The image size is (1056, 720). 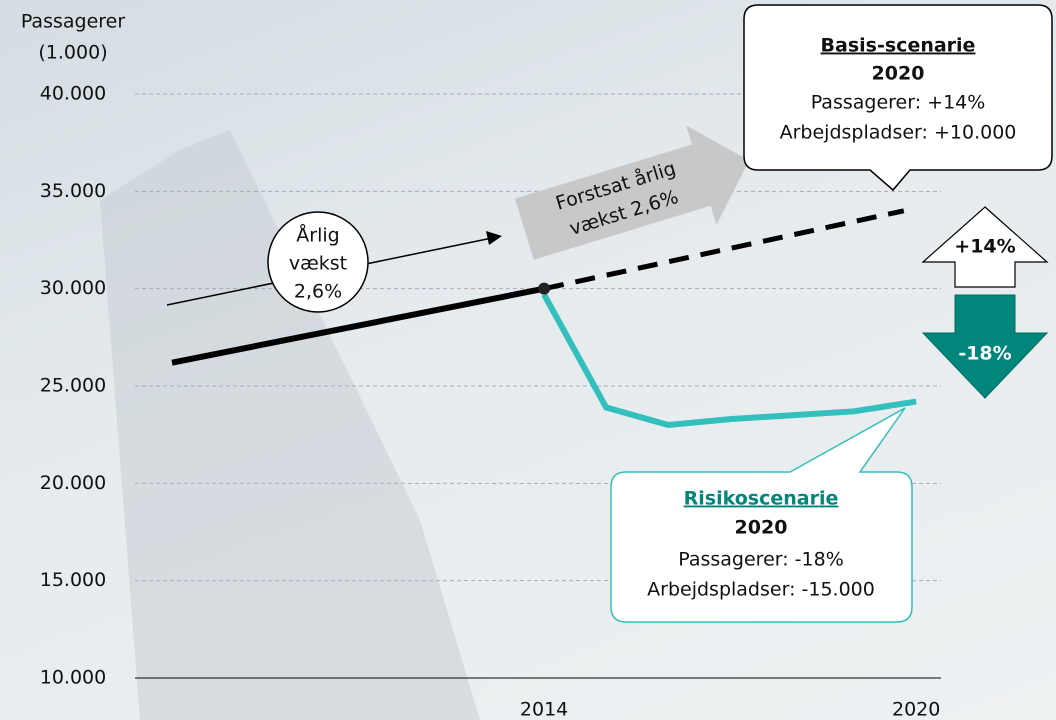 What do you see at coordinates (73, 22) in the screenshot?
I see `axis-title: Passagerer` at bounding box center [73, 22].